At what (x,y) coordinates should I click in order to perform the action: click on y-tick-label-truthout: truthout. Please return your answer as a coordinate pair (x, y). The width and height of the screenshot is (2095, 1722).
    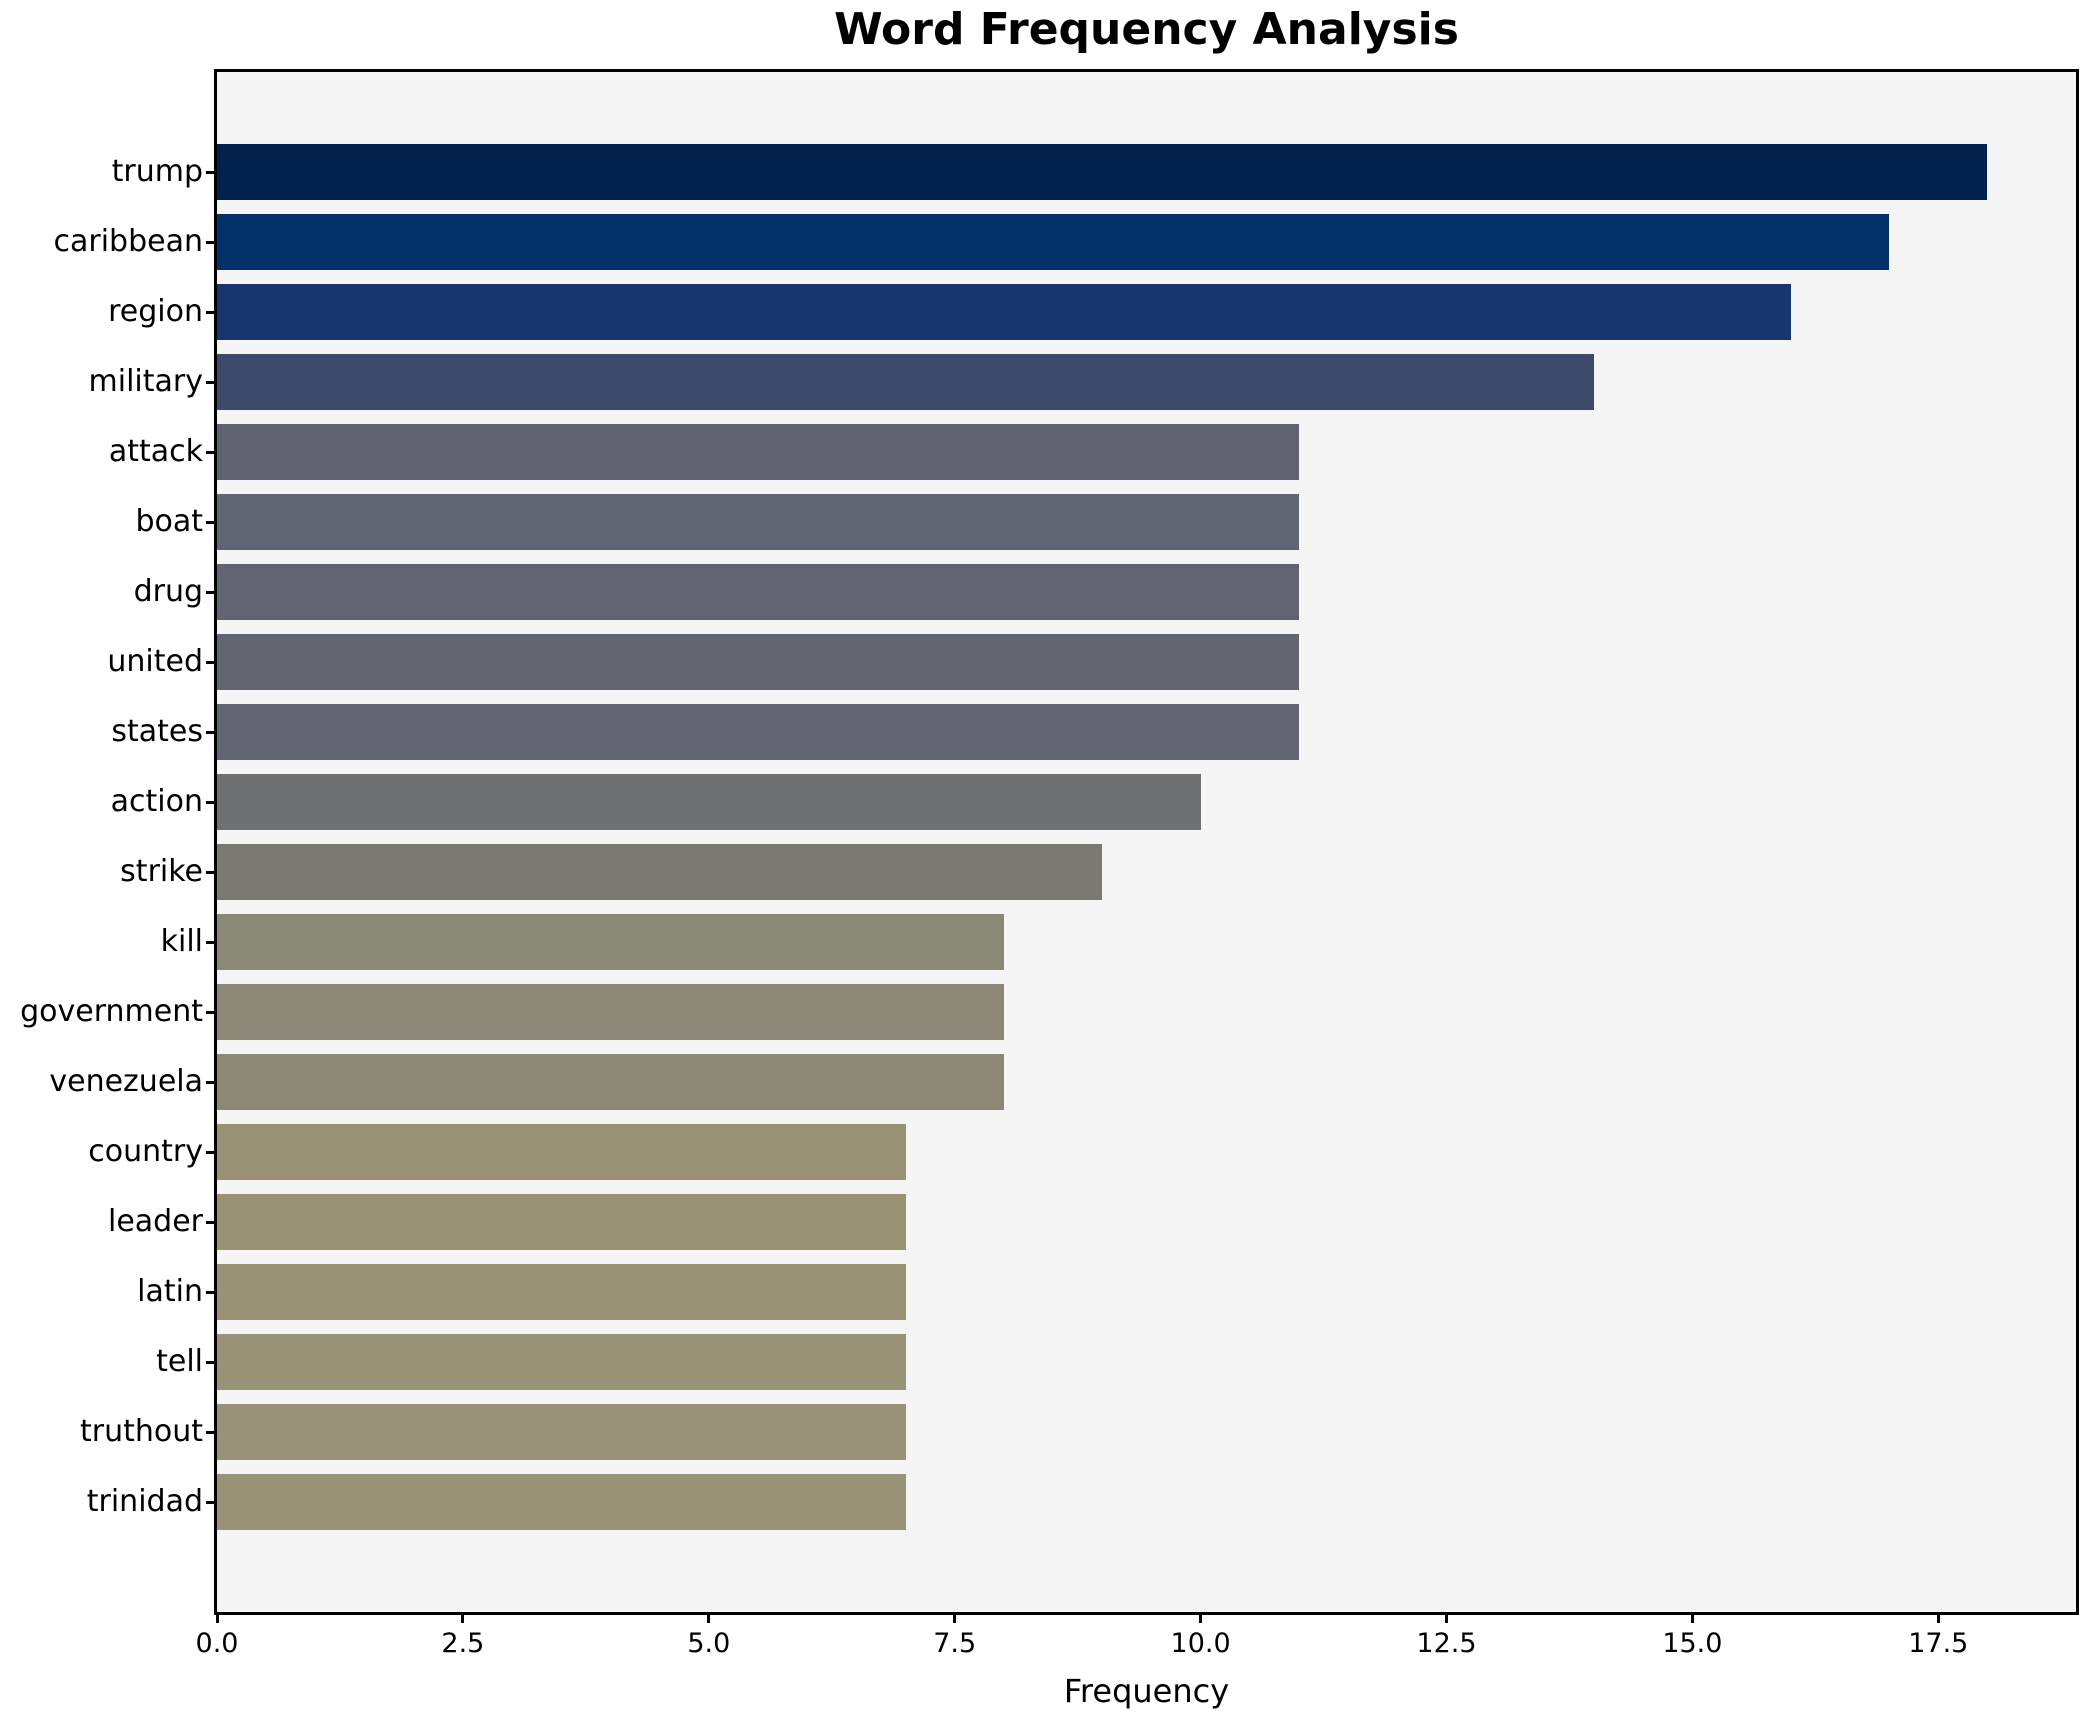
    Looking at the image, I should click on (141, 1431).